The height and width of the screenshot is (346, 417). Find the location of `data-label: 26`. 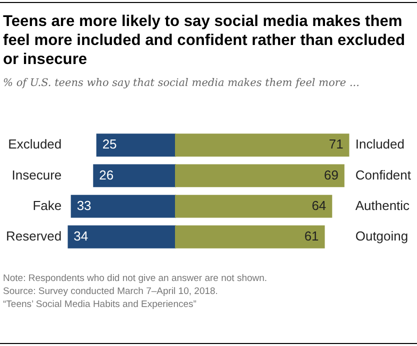

data-label: 26 is located at coordinates (106, 174).